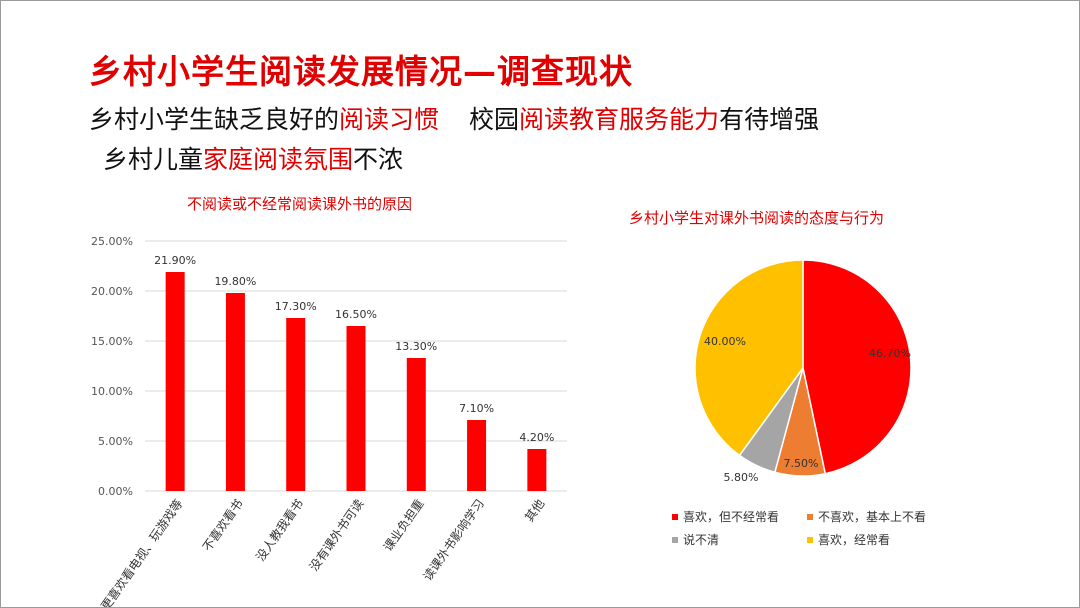  What do you see at coordinates (701, 539) in the screenshot?
I see `legend-entry: 说不清` at bounding box center [701, 539].